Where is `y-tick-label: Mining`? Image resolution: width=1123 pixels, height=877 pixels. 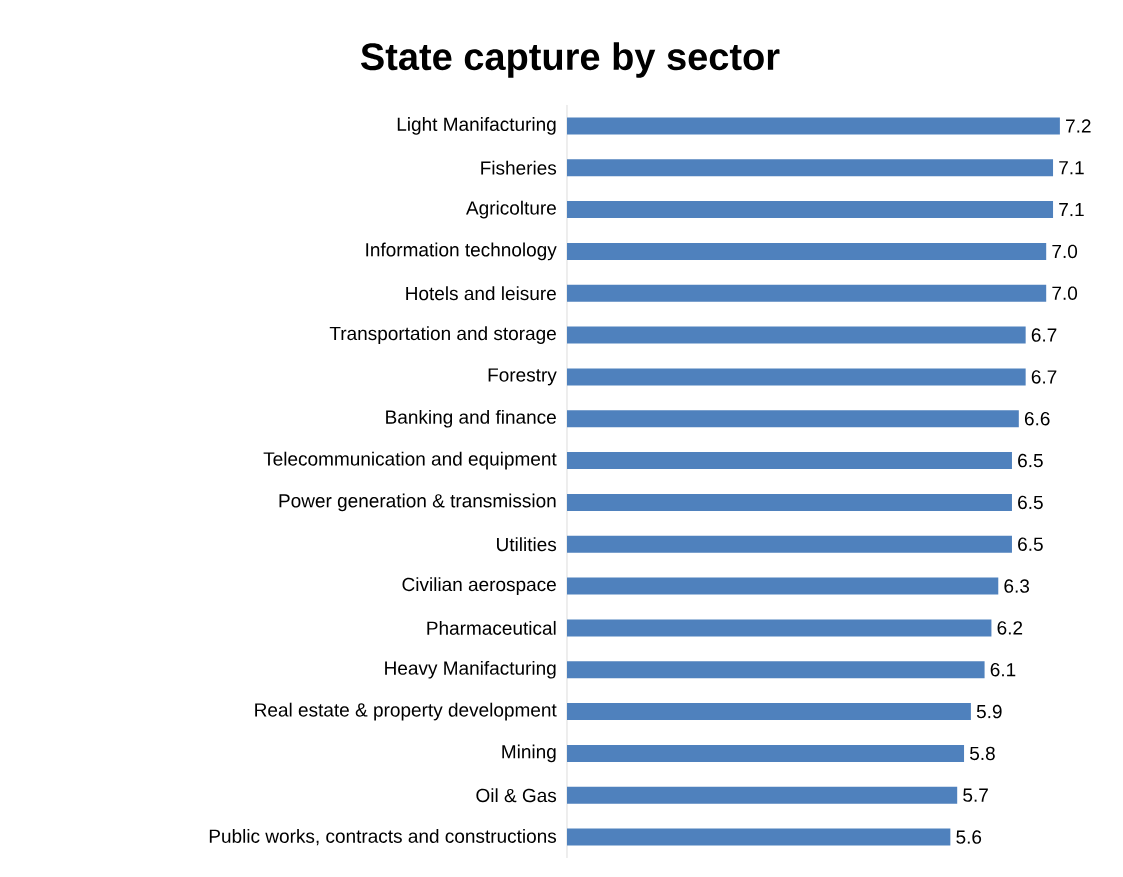 y-tick-label: Mining is located at coordinates (529, 753).